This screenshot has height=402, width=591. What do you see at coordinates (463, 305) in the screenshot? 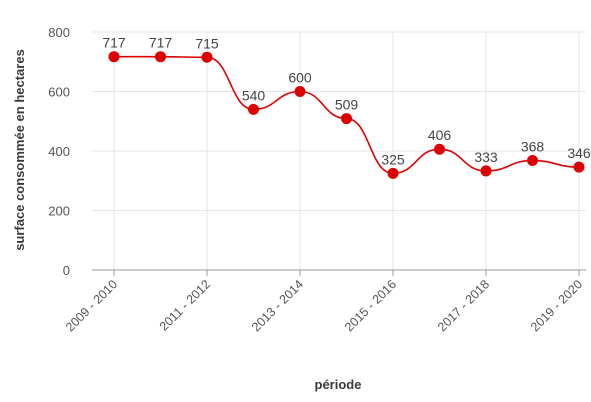
I see `x-tick-label: 2017 - 2018` at bounding box center [463, 305].